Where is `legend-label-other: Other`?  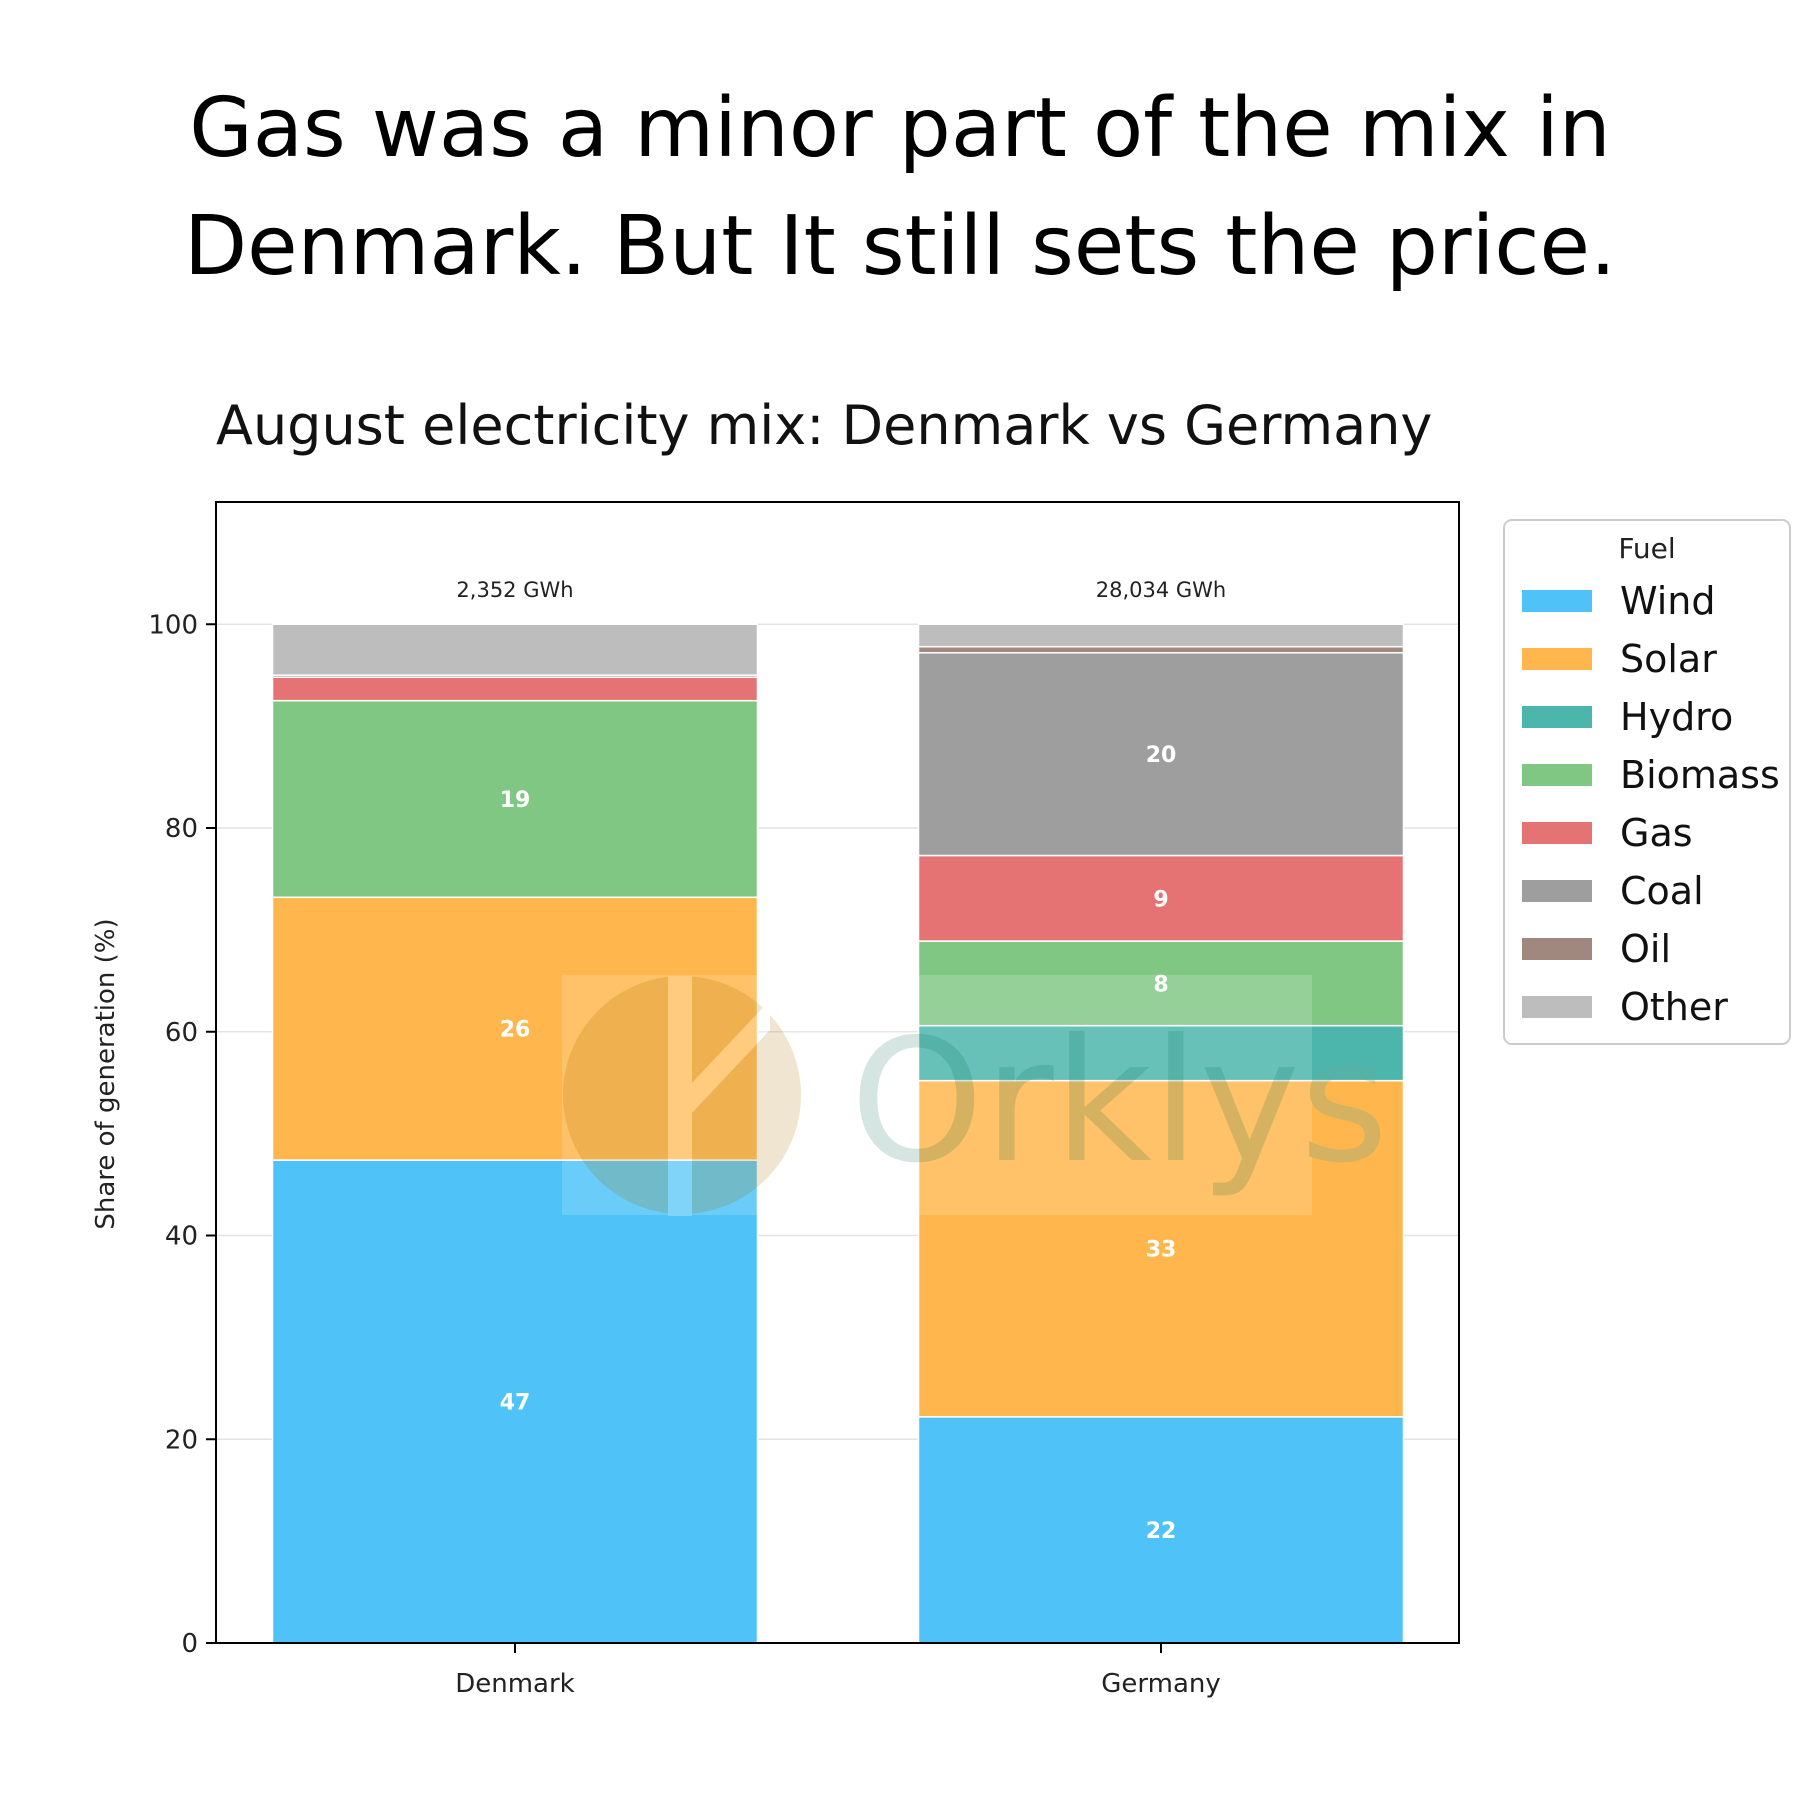
legend-label-other: Other is located at coordinates (1674, 1007).